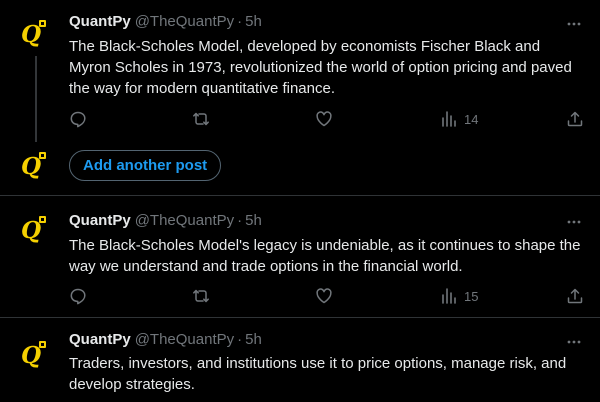 The image size is (600, 402). Describe the element at coordinates (471, 119) in the screenshot. I see `views-count: 14` at that location.